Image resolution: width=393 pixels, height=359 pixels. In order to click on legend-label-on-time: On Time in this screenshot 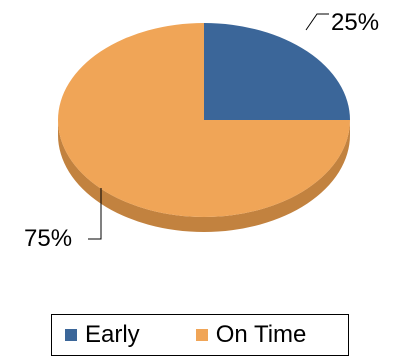, I will do `click(261, 334)`.